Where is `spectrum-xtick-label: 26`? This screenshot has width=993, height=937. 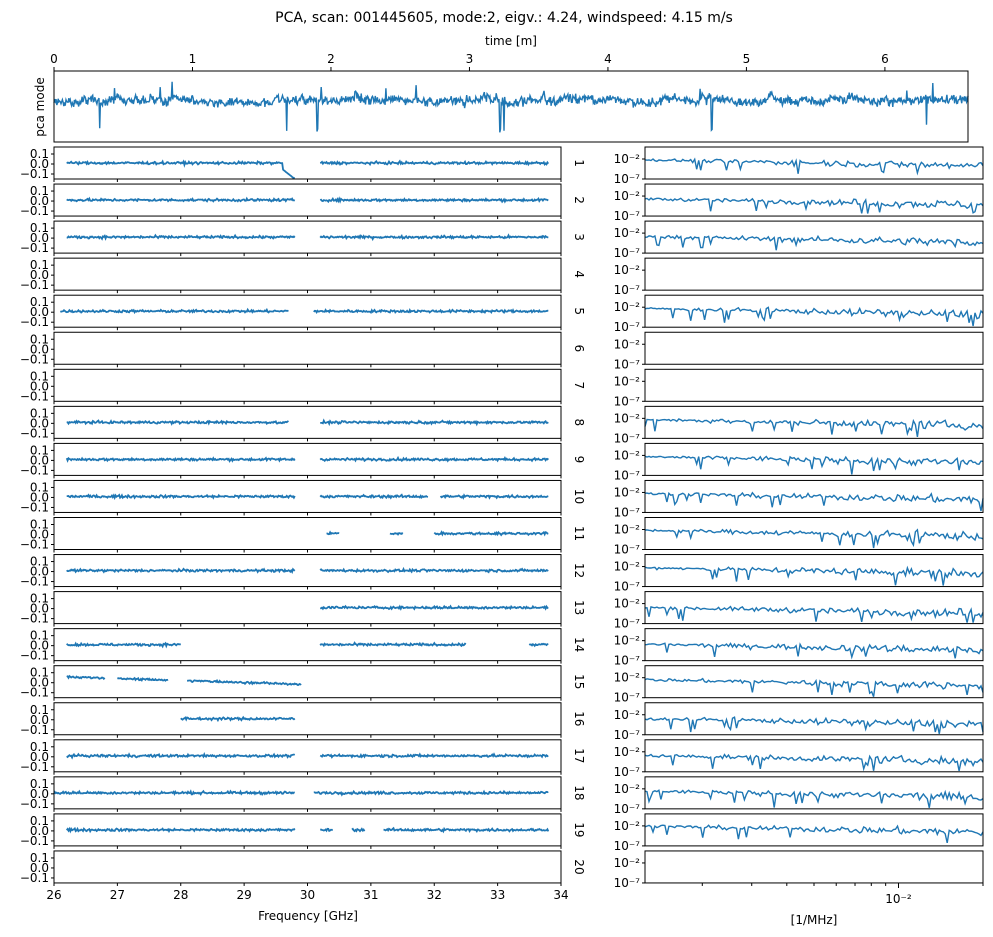
spectrum-xtick-label: 26 is located at coordinates (53, 895).